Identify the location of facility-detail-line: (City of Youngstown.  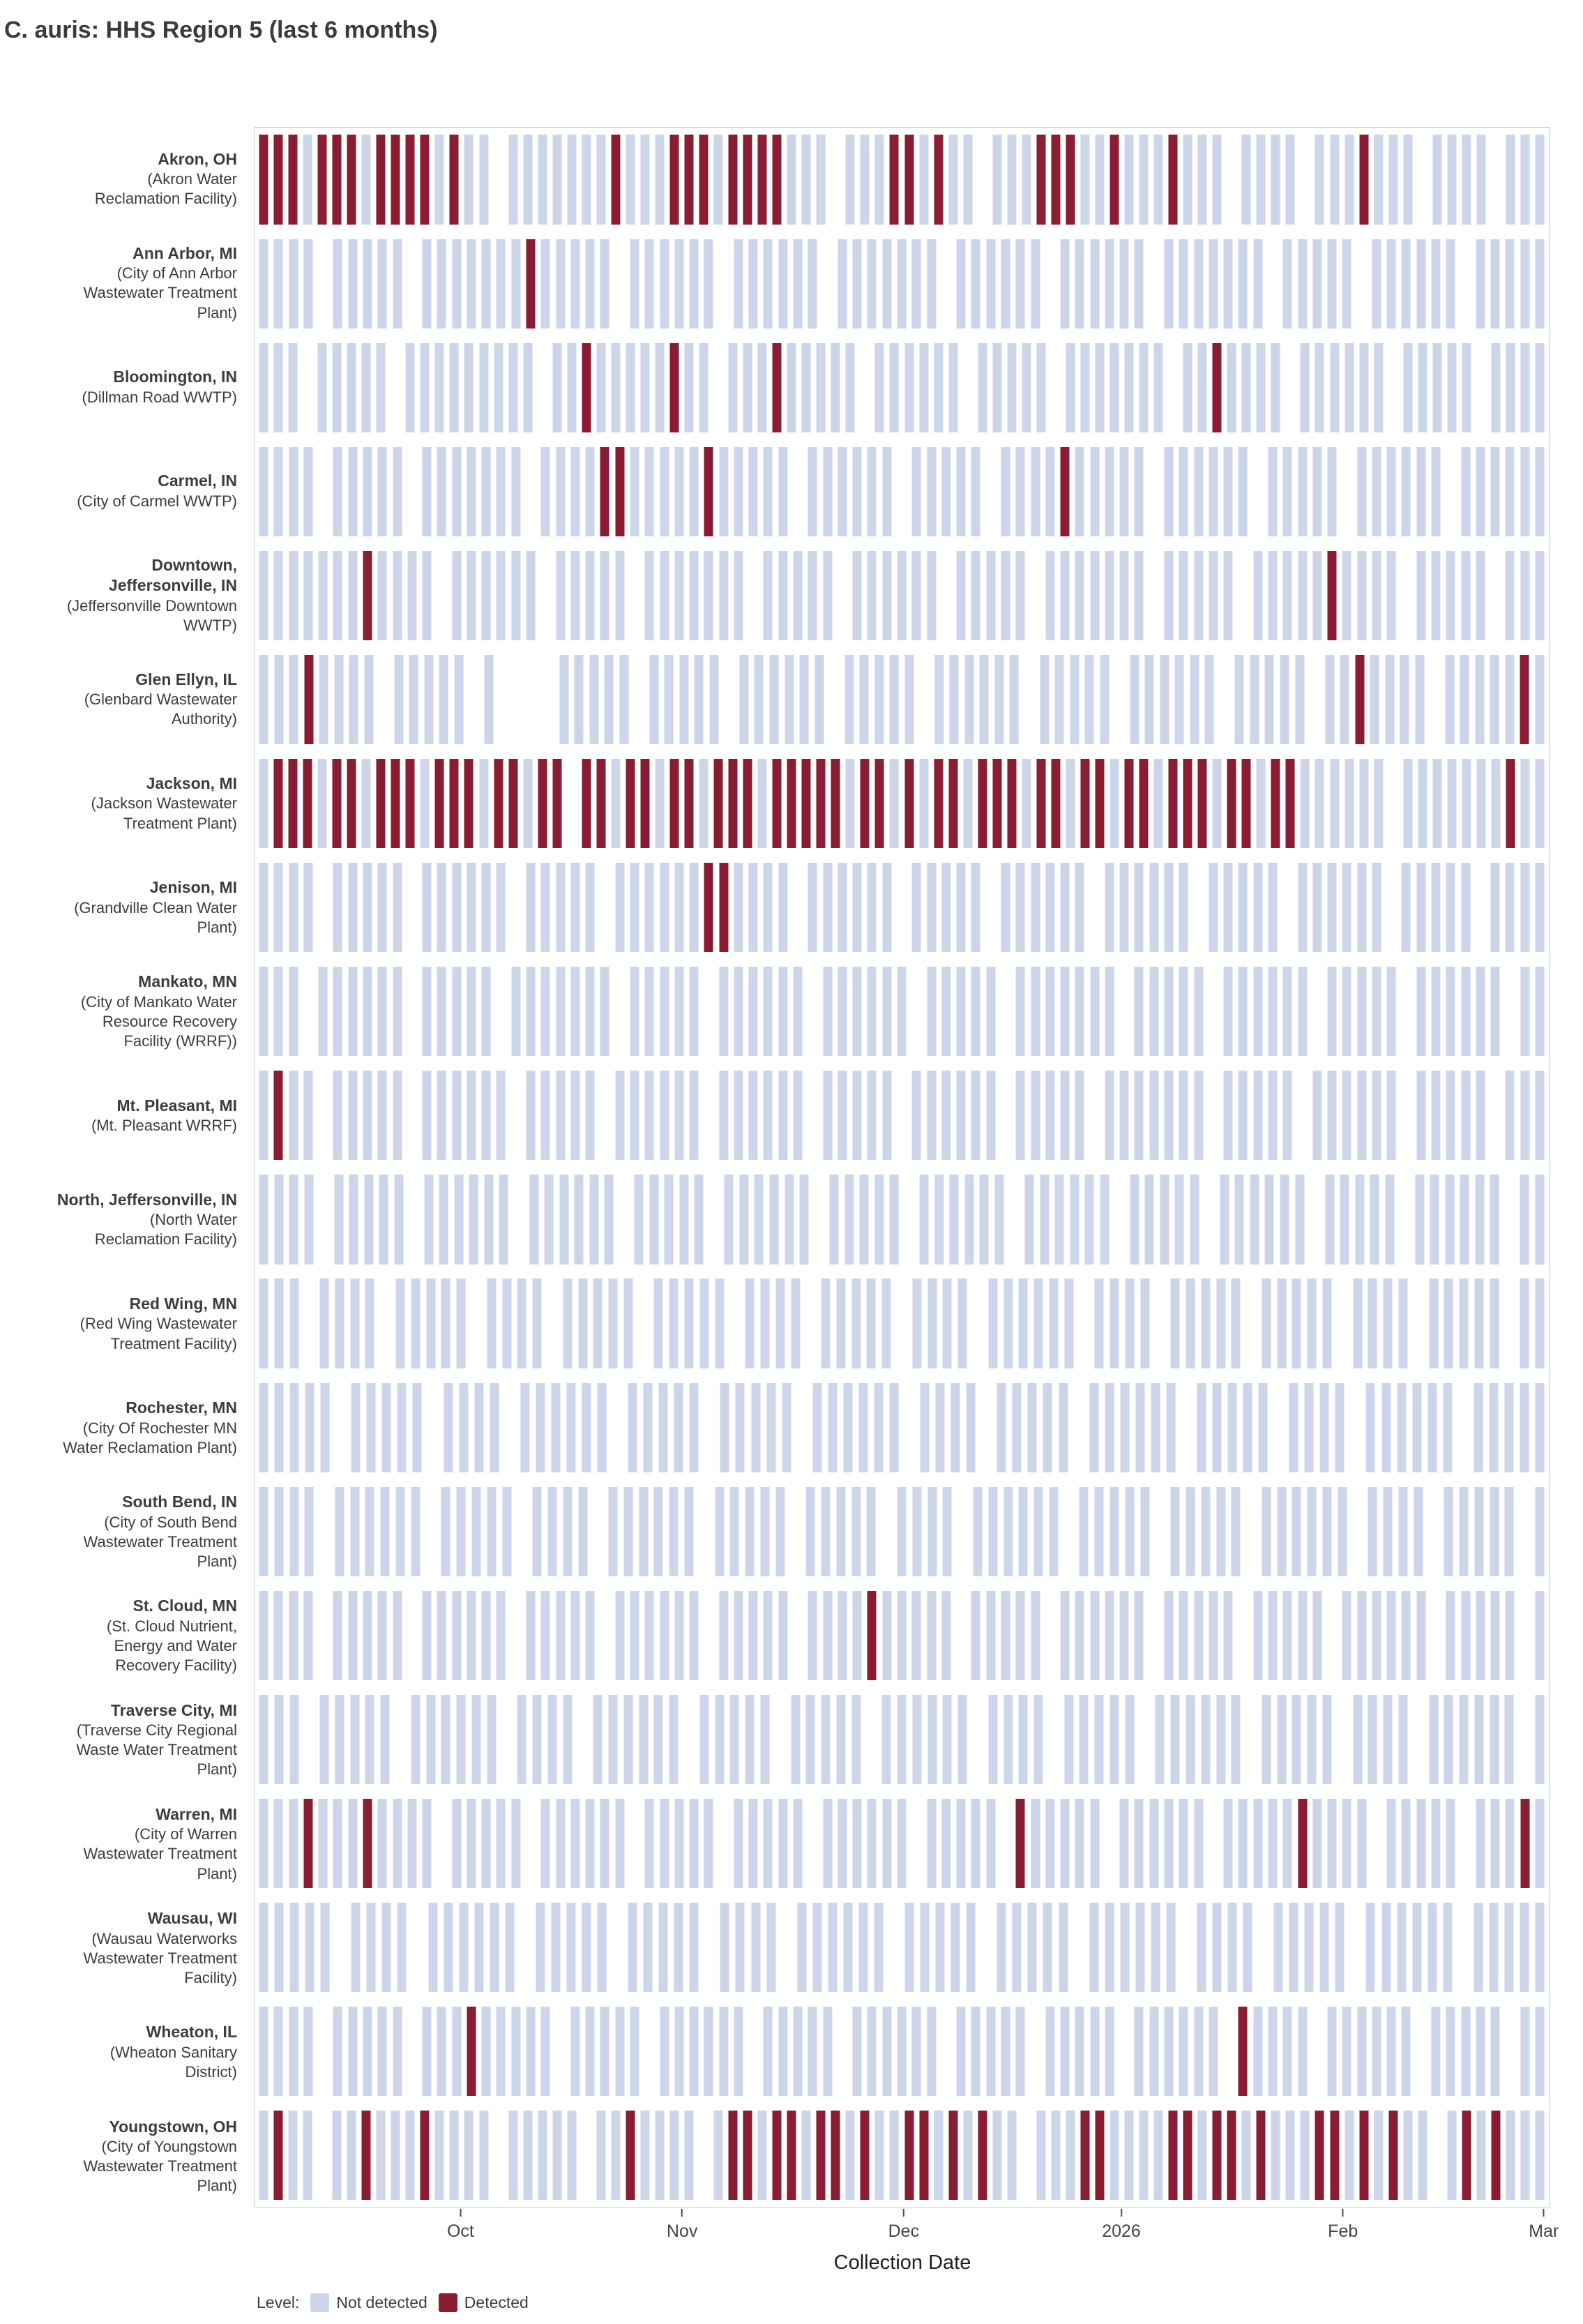
(169, 2146).